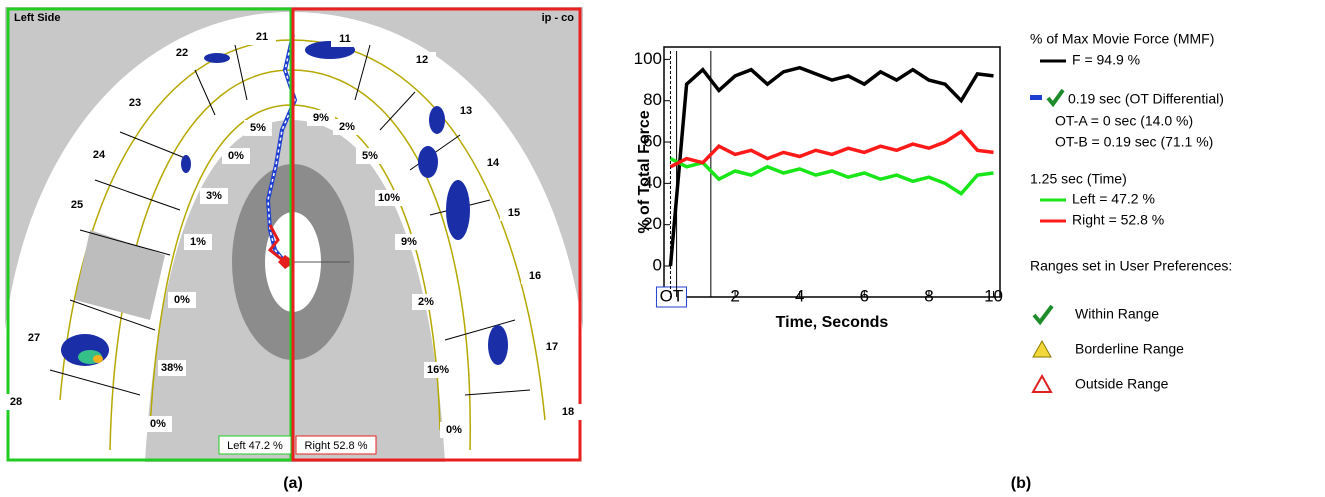  Describe the element at coordinates (1118, 220) in the screenshot. I see `legend-label: Right = 52.8 %` at that location.